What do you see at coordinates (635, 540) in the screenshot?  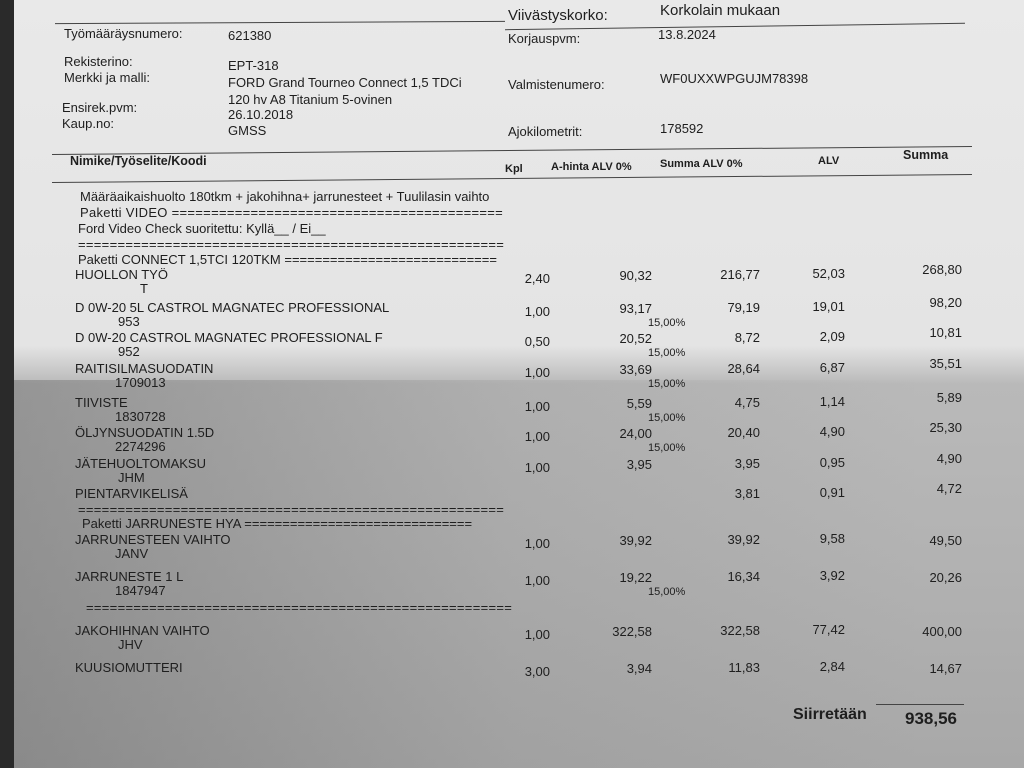 I see `item-unit-price: 39,92` at bounding box center [635, 540].